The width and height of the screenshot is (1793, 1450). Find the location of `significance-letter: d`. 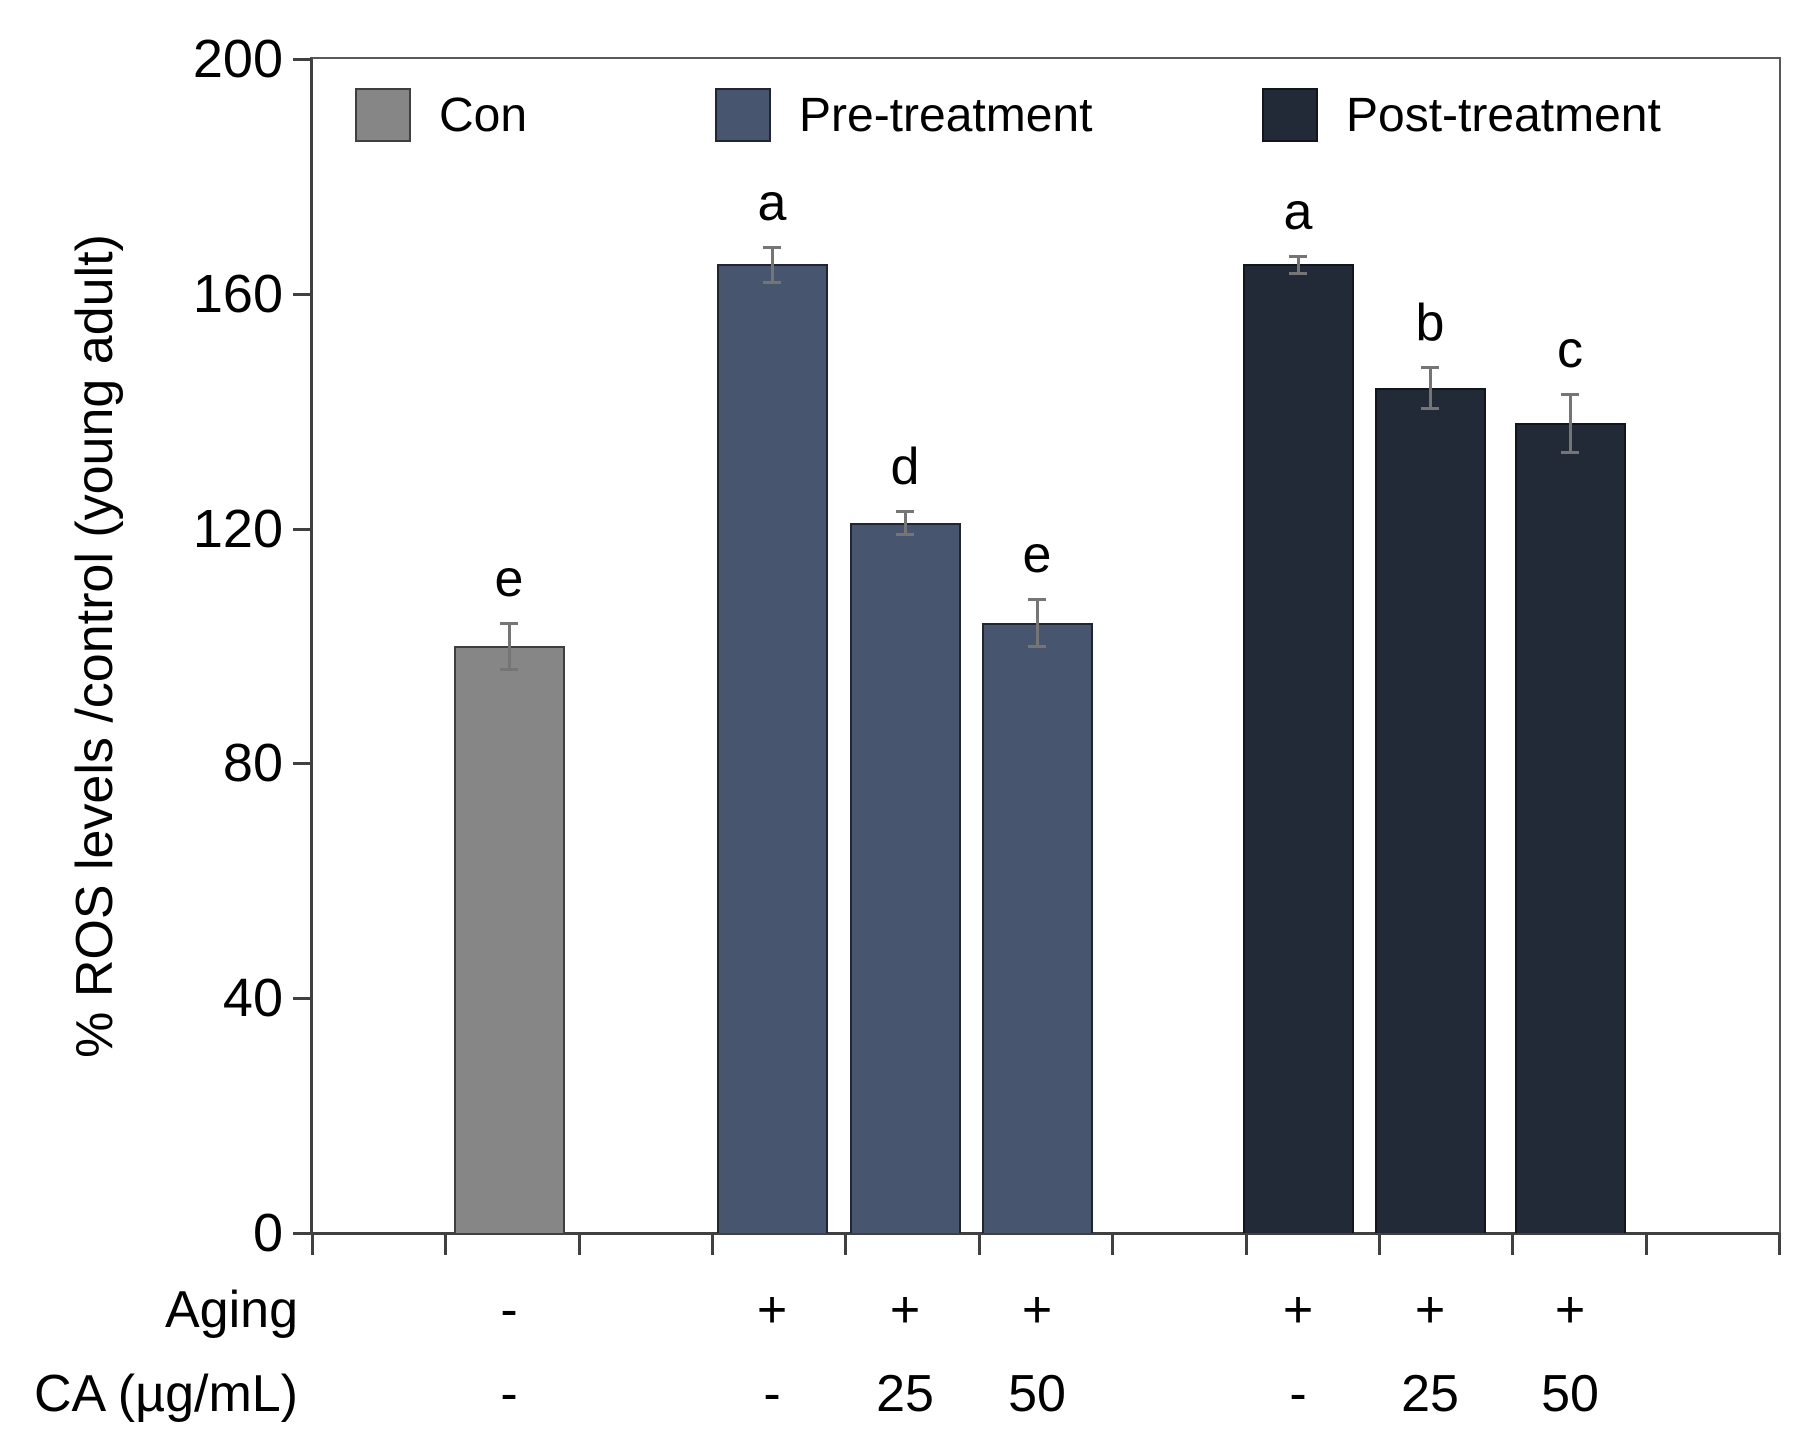

significance-letter: d is located at coordinates (905, 466).